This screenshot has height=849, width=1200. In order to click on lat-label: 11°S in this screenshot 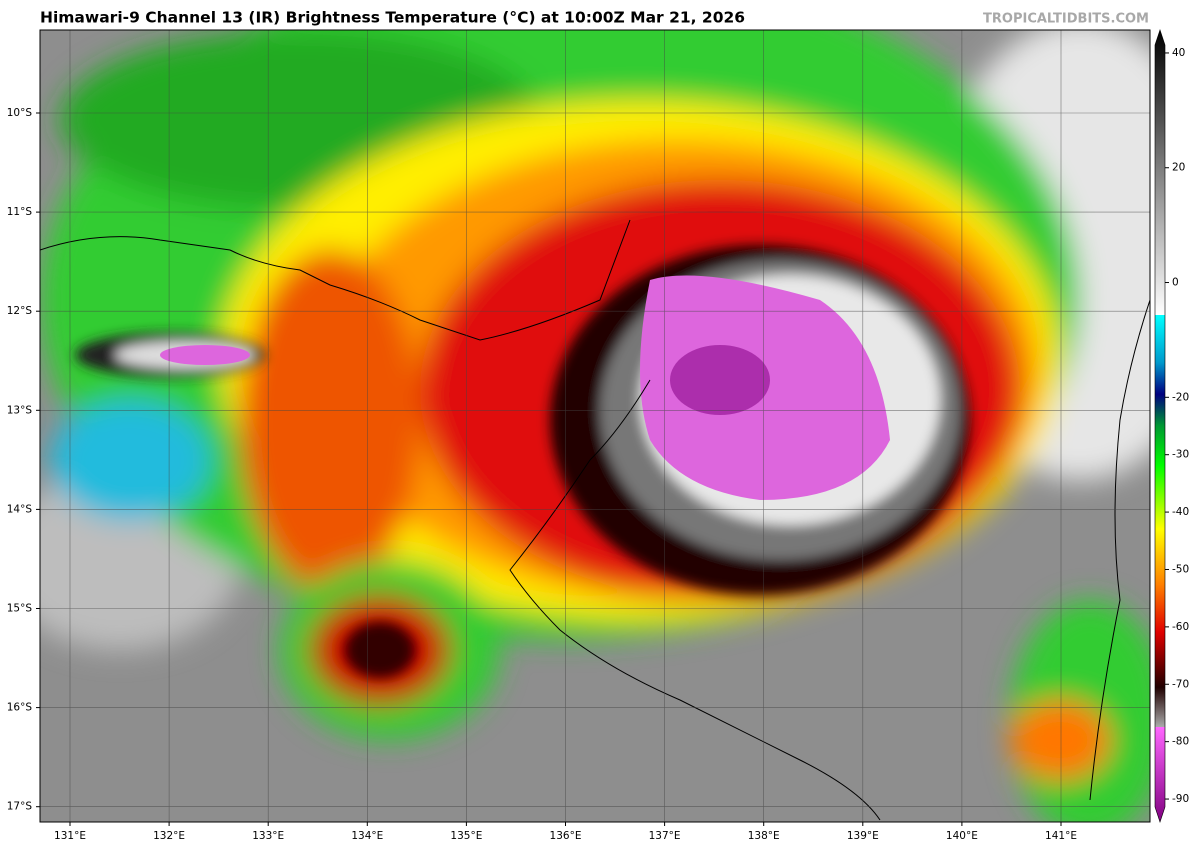, I will do `click(20, 212)`.